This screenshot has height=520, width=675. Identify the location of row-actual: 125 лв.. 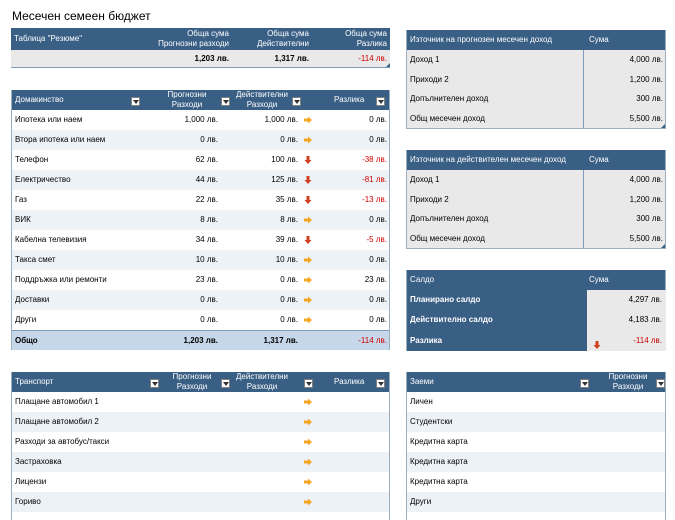
(284, 179).